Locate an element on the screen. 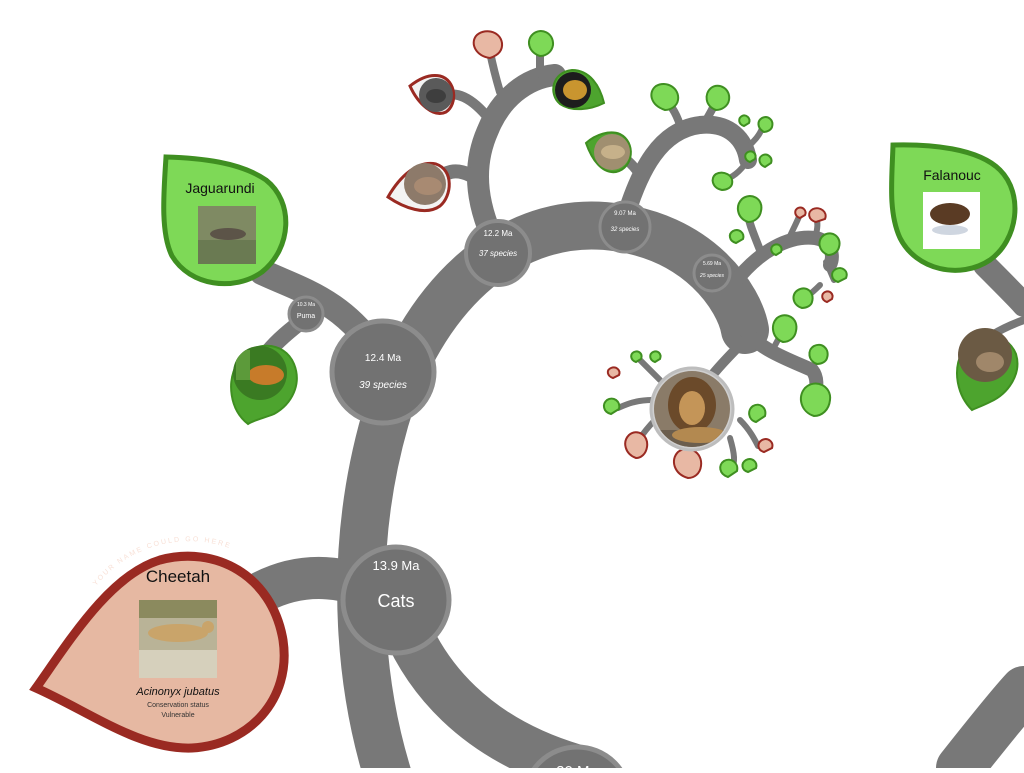 This screenshot has height=773, width=1024. node-5-69: 5.69 Ma 25 species is located at coordinates (712, 273).